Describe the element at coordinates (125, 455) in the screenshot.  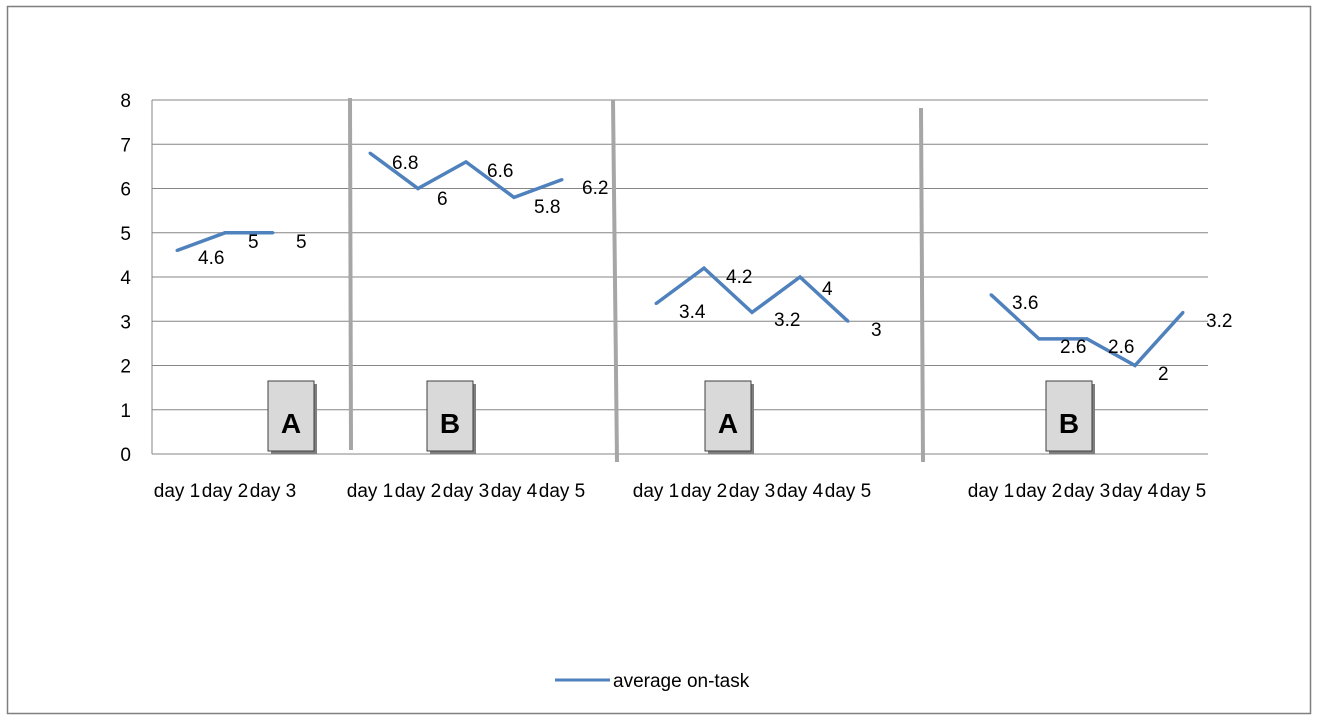
I see `y-tick-label: 0` at that location.